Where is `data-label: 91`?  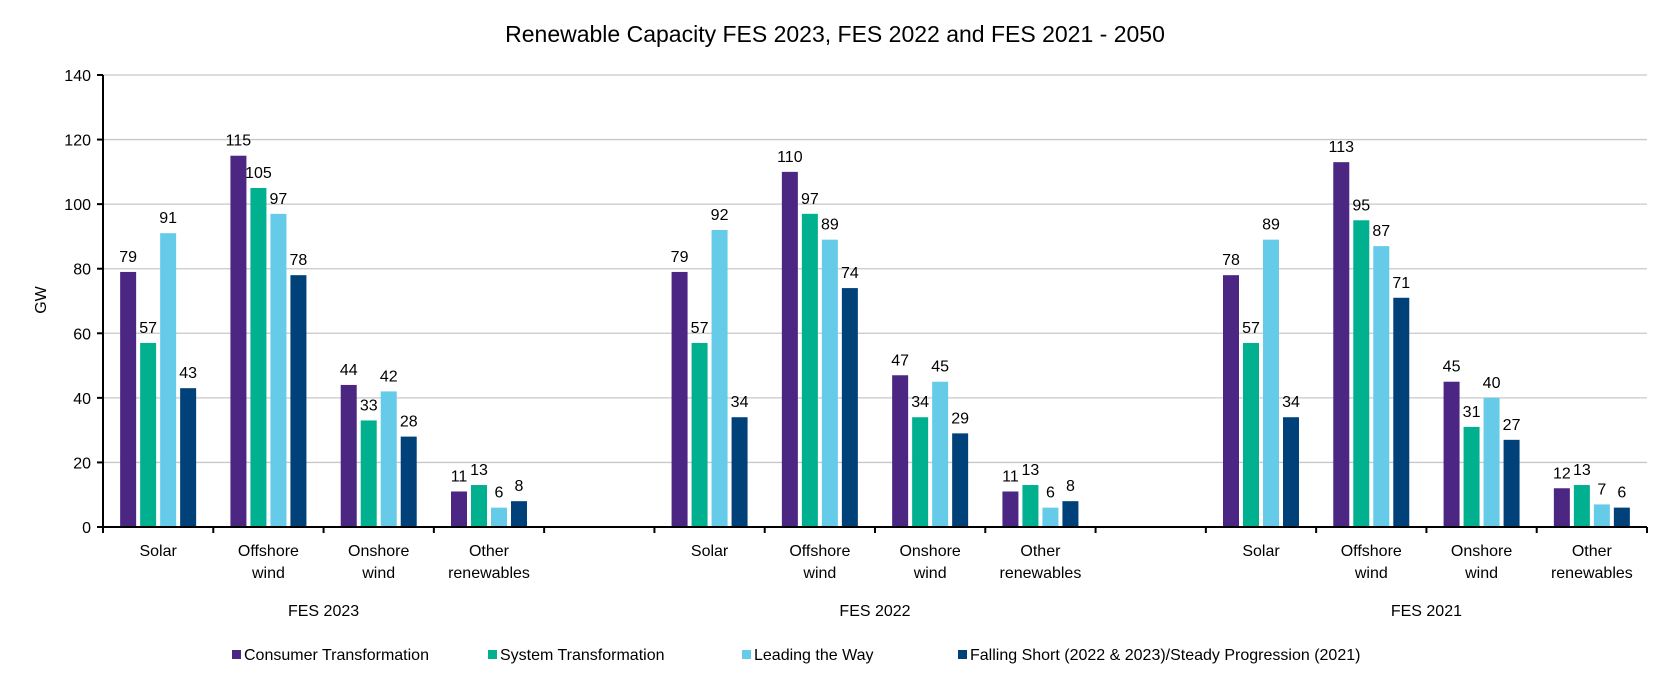
data-label: 91 is located at coordinates (168, 218).